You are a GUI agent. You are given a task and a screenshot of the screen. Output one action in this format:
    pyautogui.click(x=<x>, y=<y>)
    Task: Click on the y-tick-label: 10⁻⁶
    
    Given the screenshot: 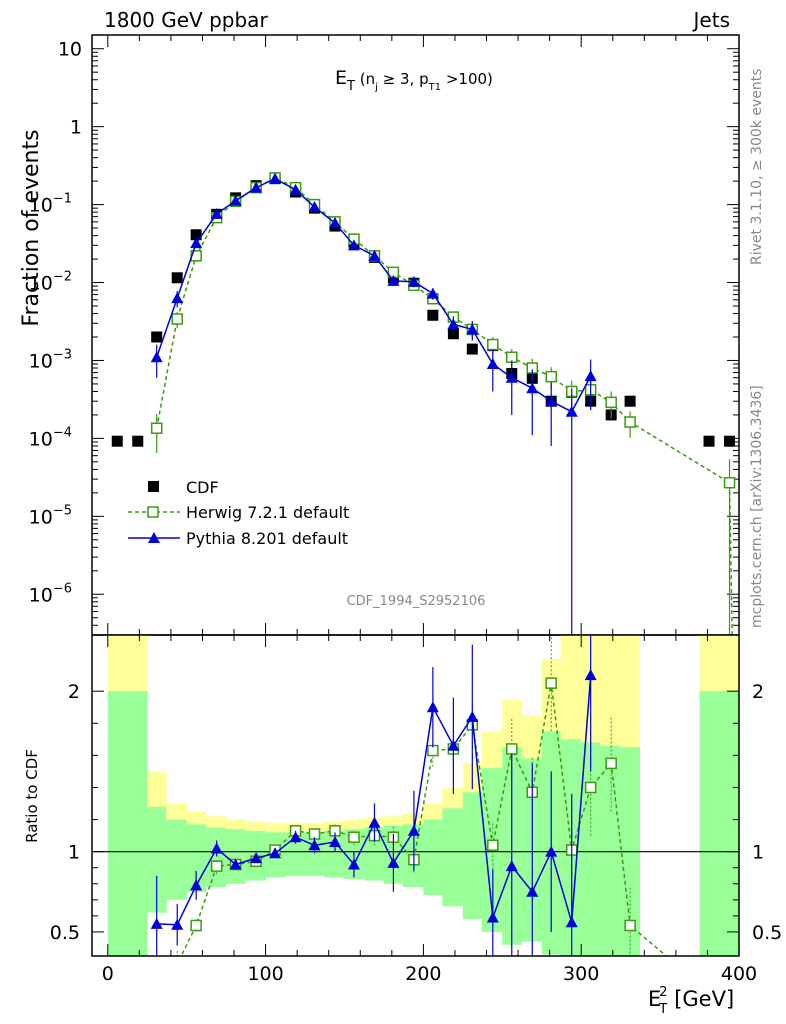 What is the action you would take?
    pyautogui.click(x=50, y=593)
    